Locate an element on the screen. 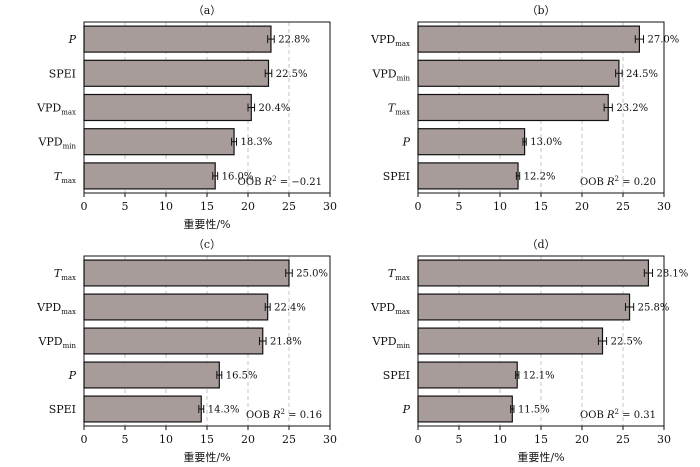 The height and width of the screenshot is (467, 700). data-label: 21.8% is located at coordinates (286, 342).